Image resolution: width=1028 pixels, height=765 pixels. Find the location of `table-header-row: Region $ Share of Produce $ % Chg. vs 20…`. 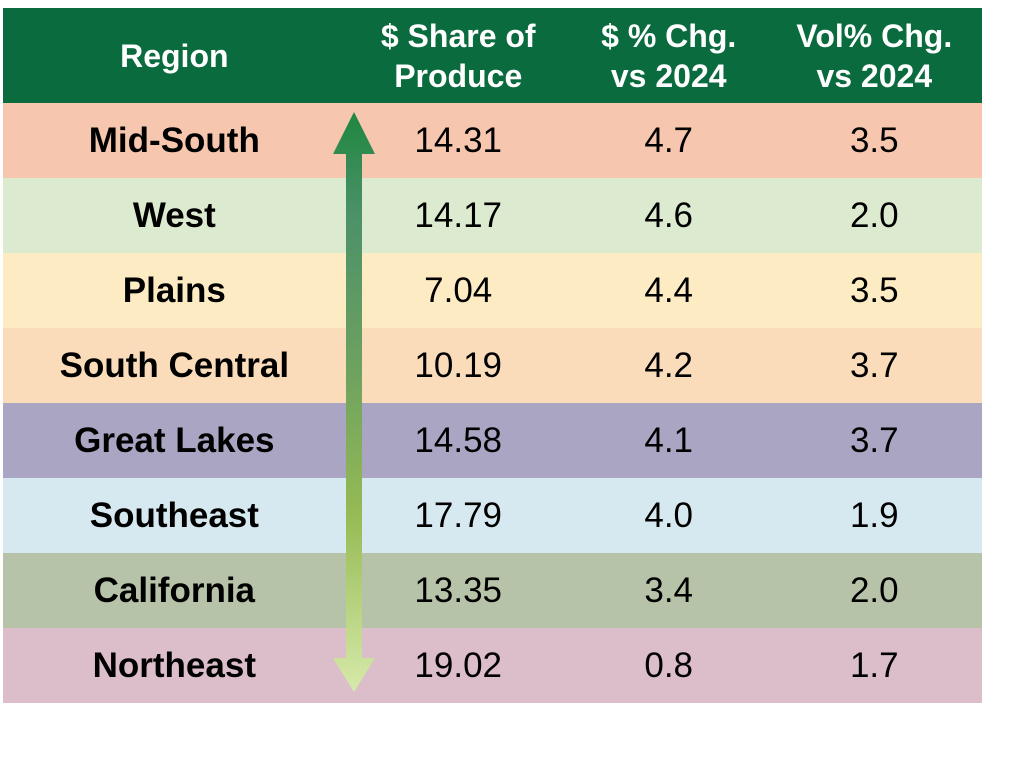

table-header-row: Region $ Share of Produce $ % Chg. vs 20… is located at coordinates (492, 55).